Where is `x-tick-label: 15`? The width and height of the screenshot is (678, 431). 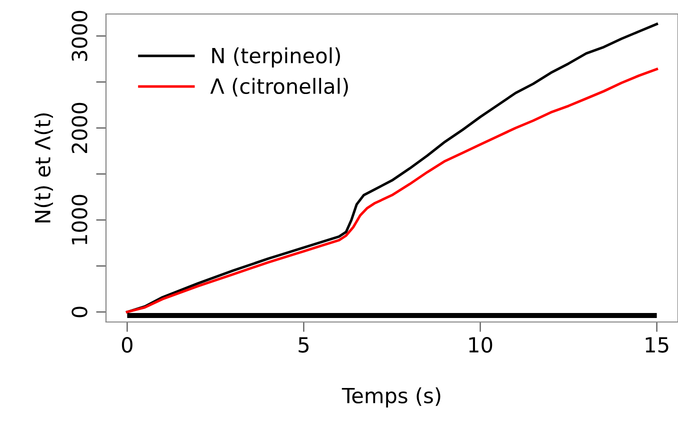
x-tick-label: 15 is located at coordinates (657, 345).